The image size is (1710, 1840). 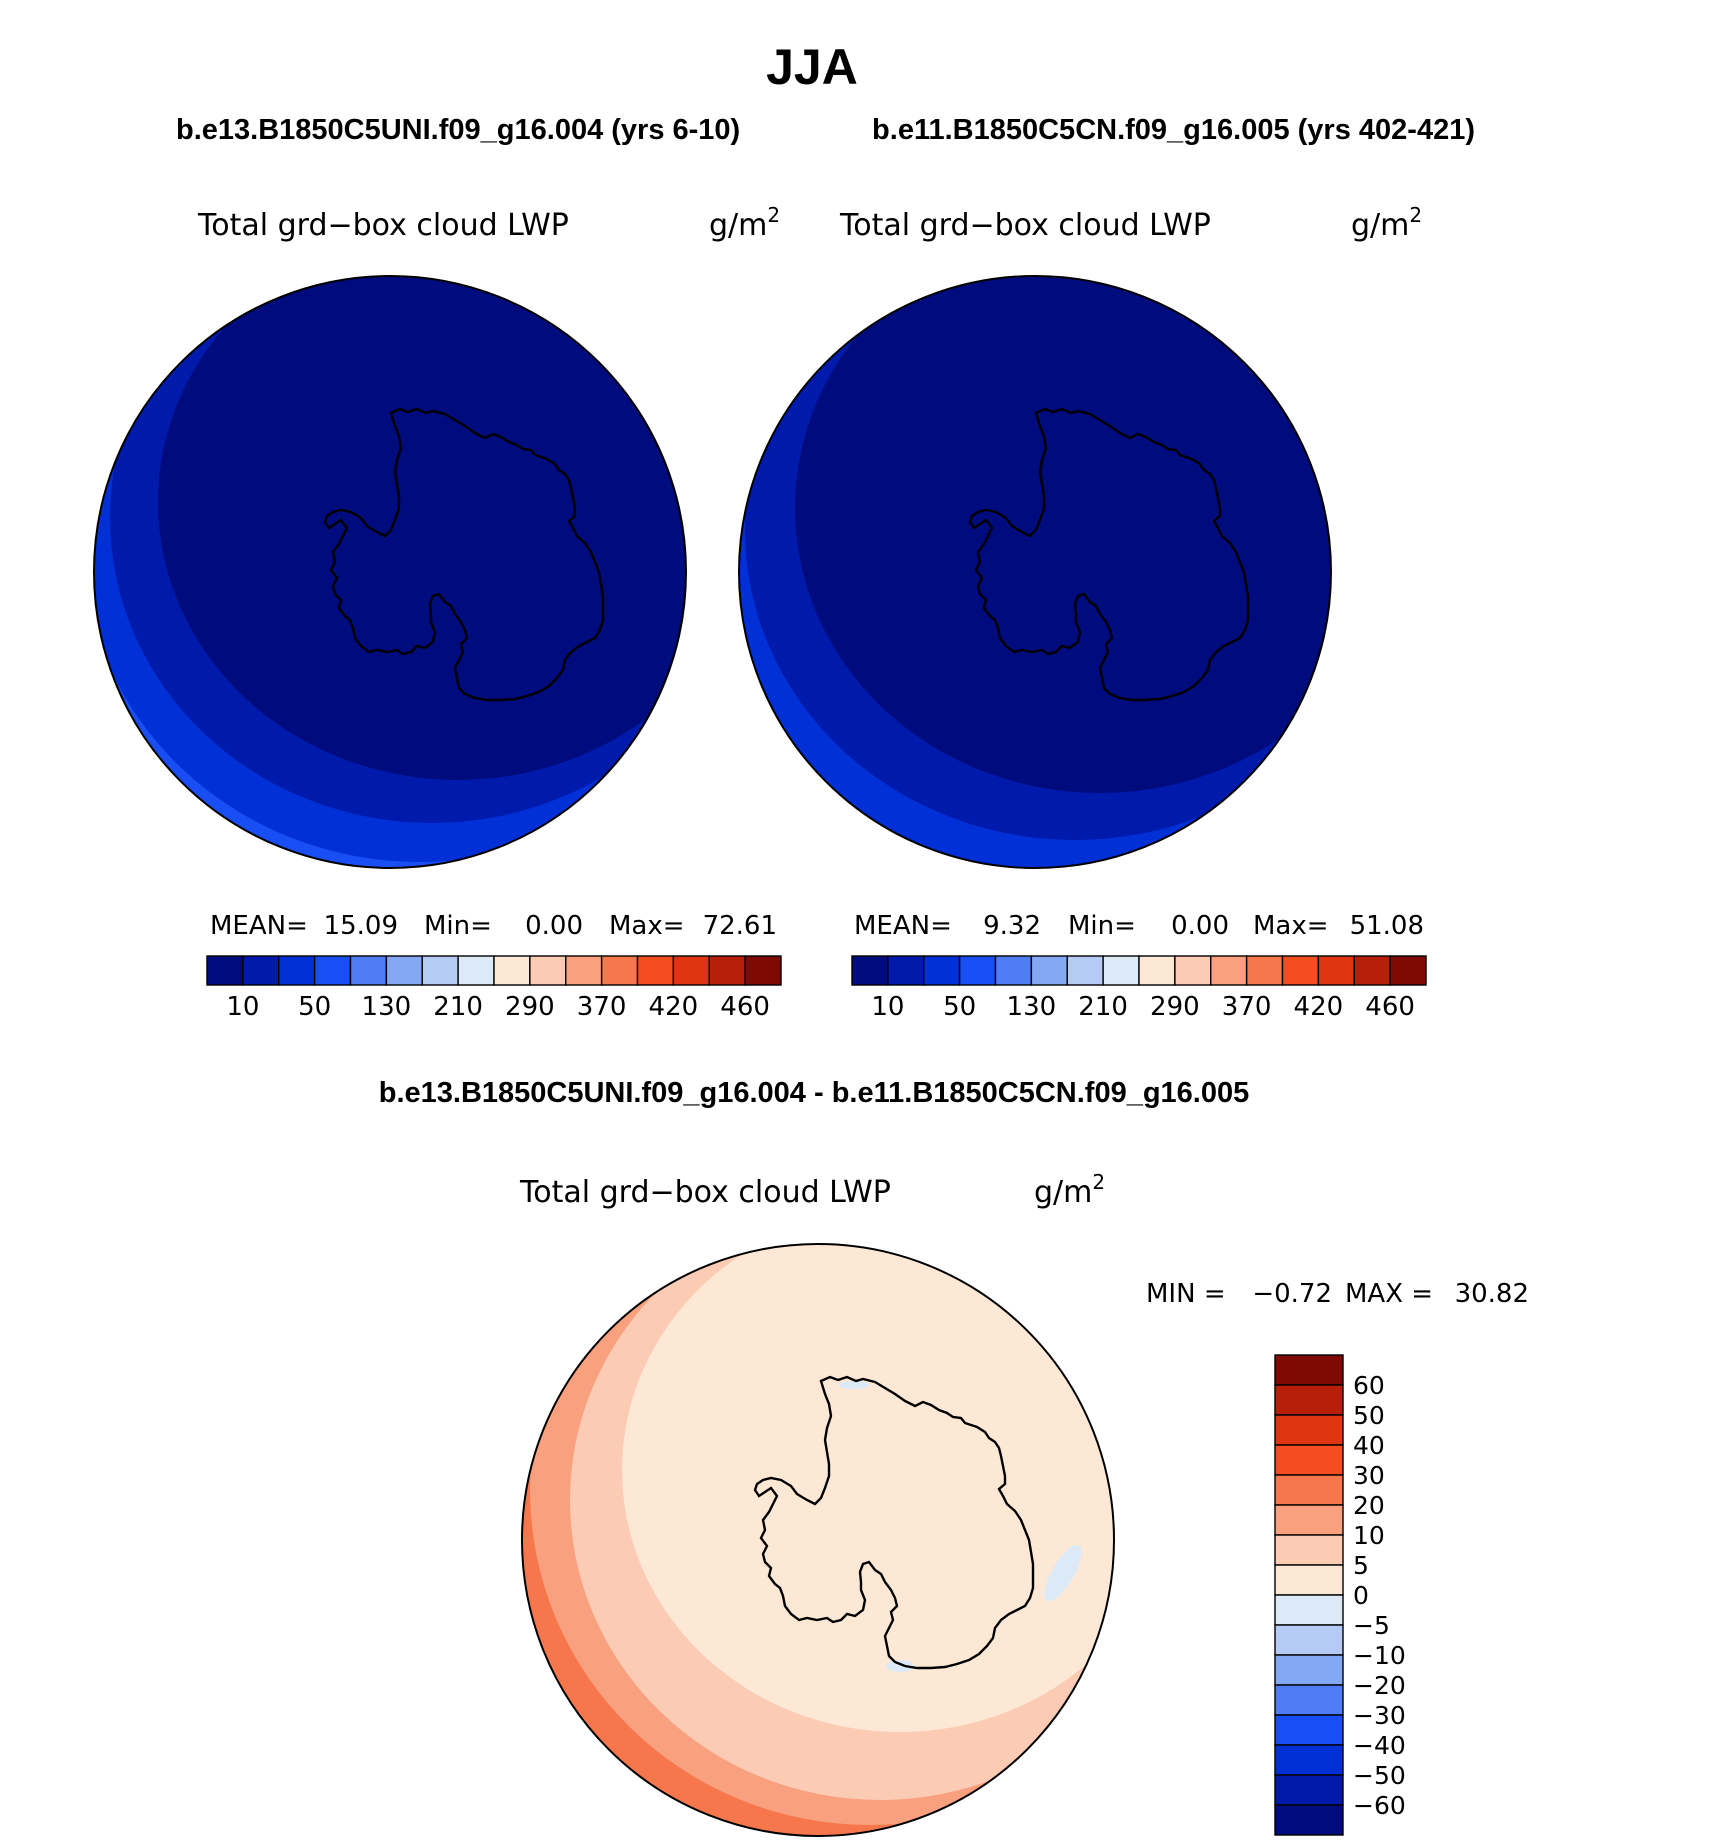 What do you see at coordinates (383, 225) in the screenshot?
I see `left-variable-label: Total grd−box cloud LWP` at bounding box center [383, 225].